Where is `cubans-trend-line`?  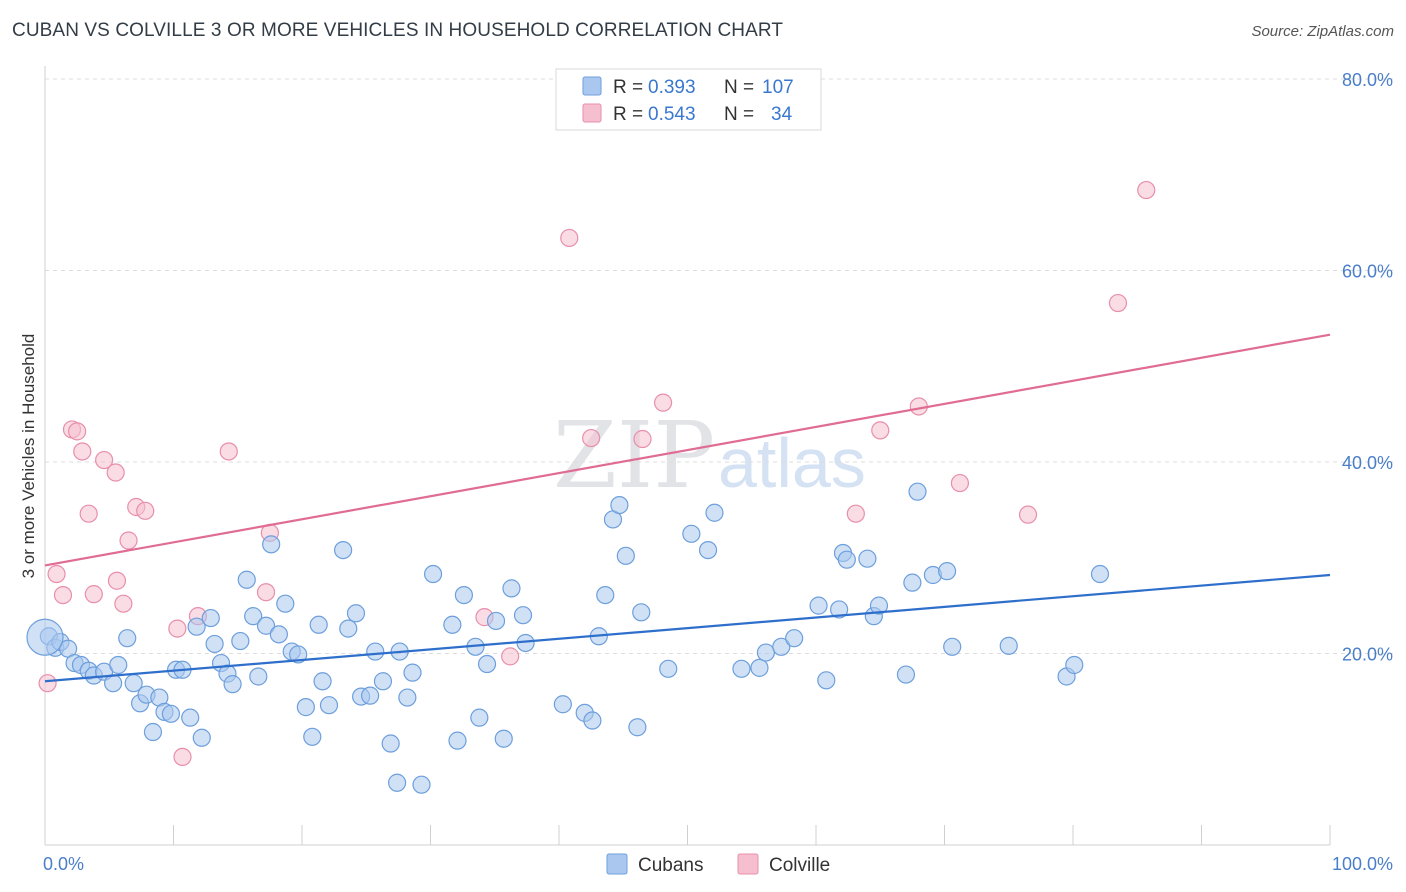
cubans-trend-line is located at coordinates (687, 628).